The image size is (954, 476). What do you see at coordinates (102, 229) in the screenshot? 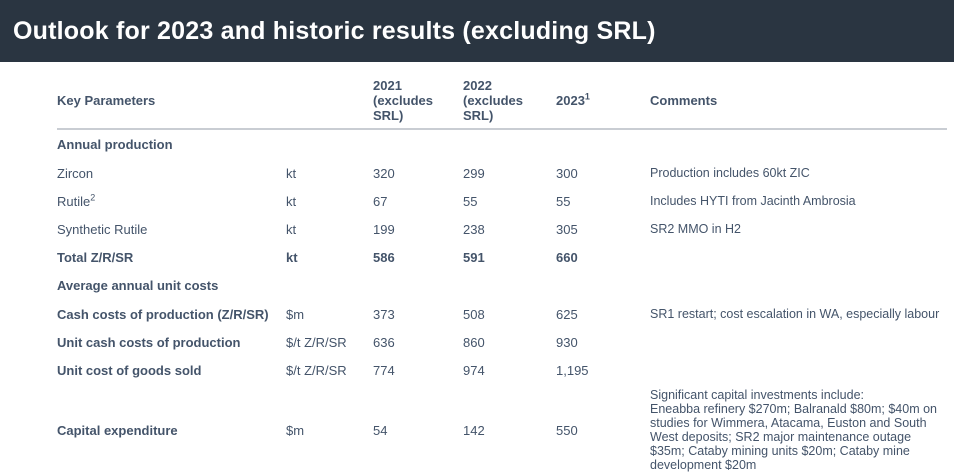
I see `row-parameter: Synthetic Rutile` at bounding box center [102, 229].